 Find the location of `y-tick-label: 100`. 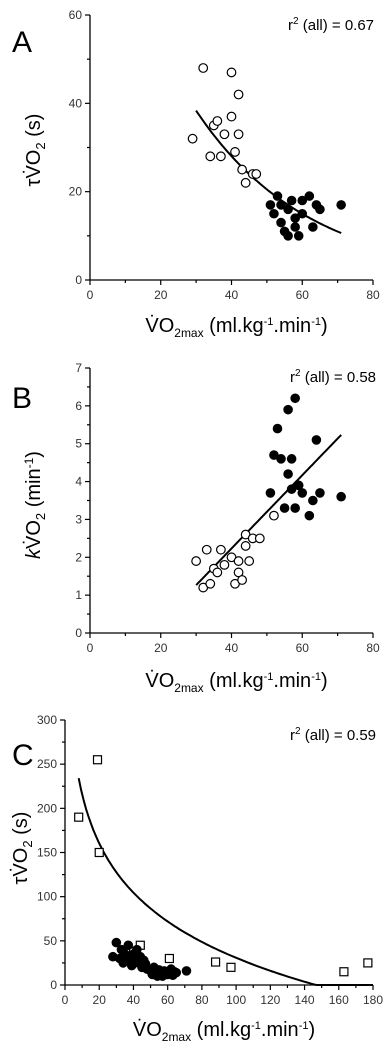

y-tick-label: 100 is located at coordinates (47, 897).